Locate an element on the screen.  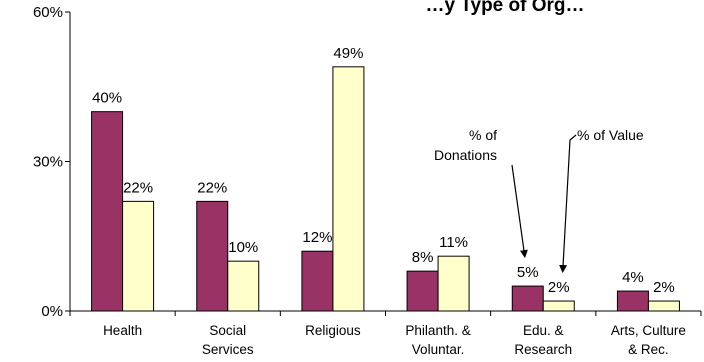
x-category-label: Philanth. & is located at coordinates (437, 330).